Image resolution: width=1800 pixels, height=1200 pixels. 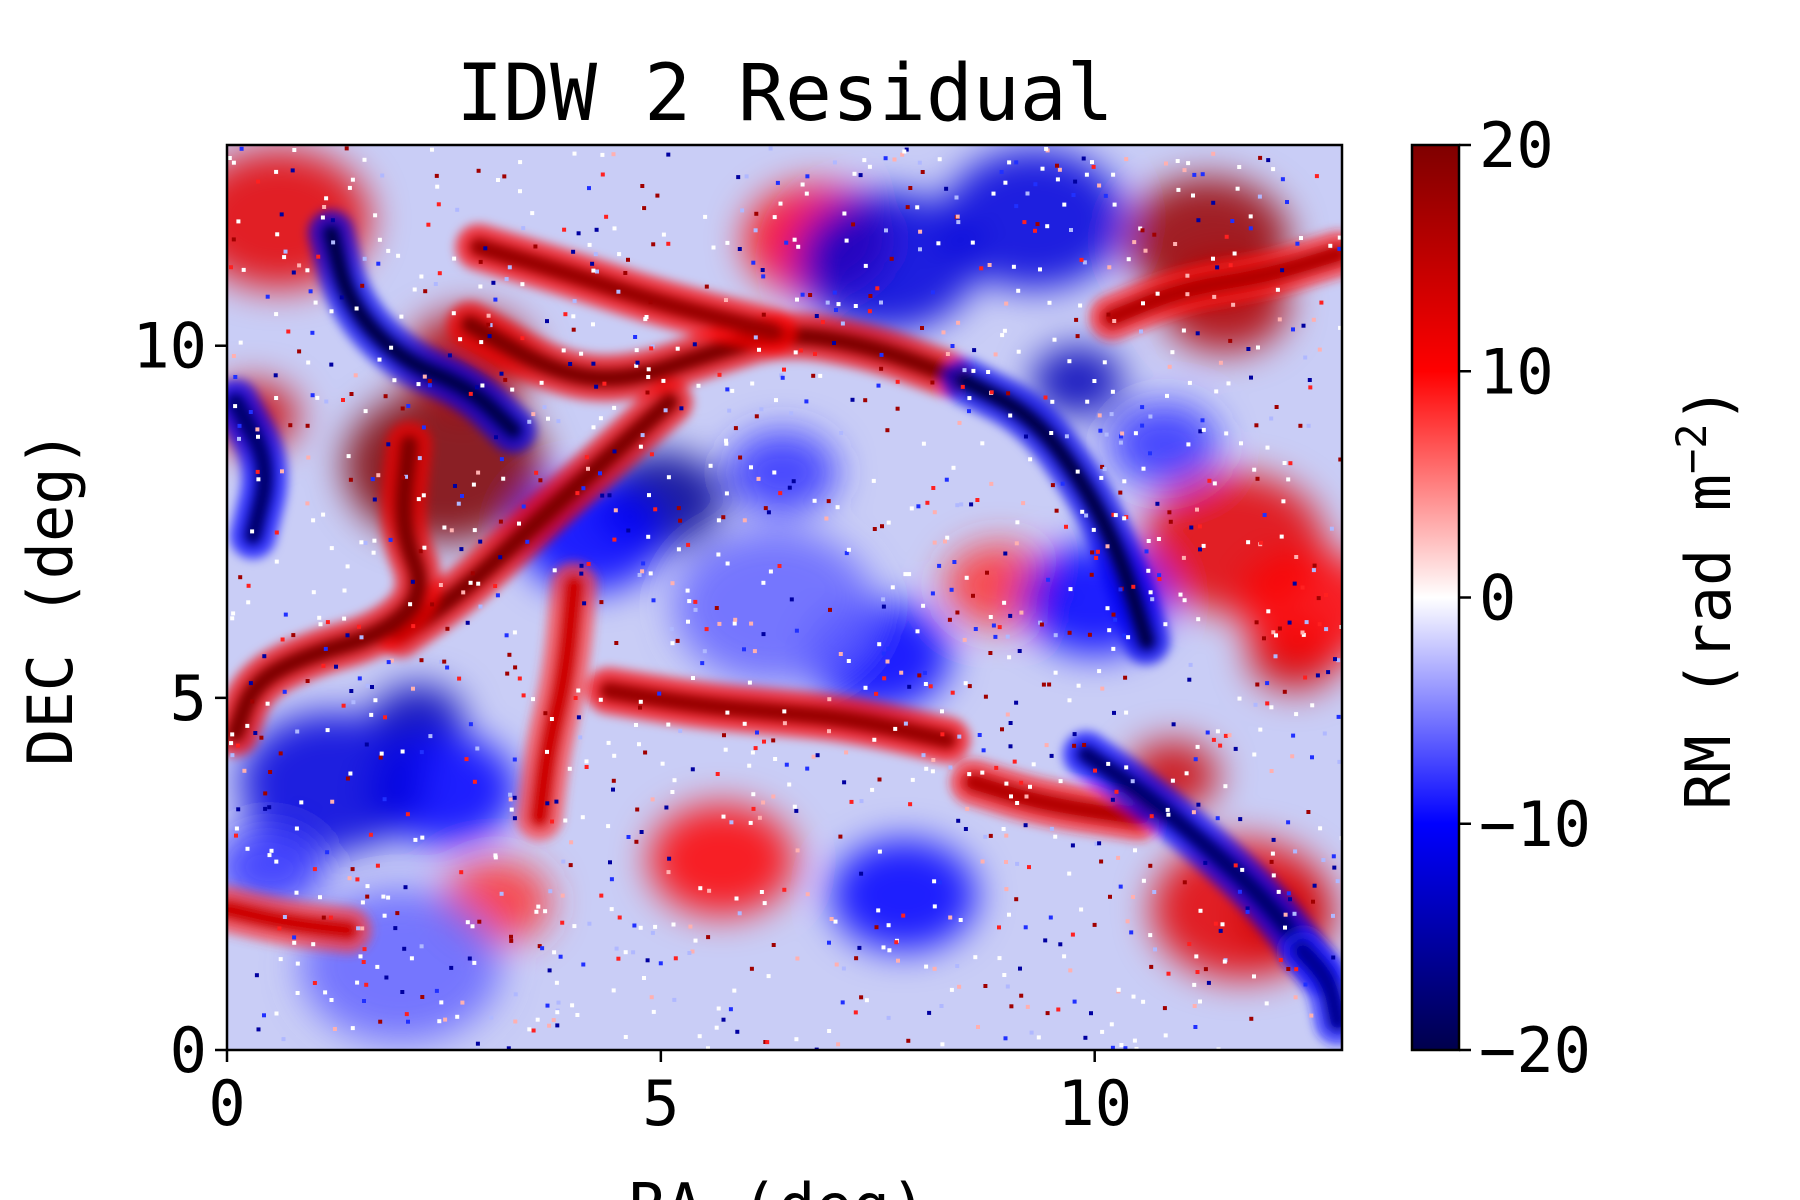 I want to click on y-tick-label: 0, so click(x=188, y=1050).